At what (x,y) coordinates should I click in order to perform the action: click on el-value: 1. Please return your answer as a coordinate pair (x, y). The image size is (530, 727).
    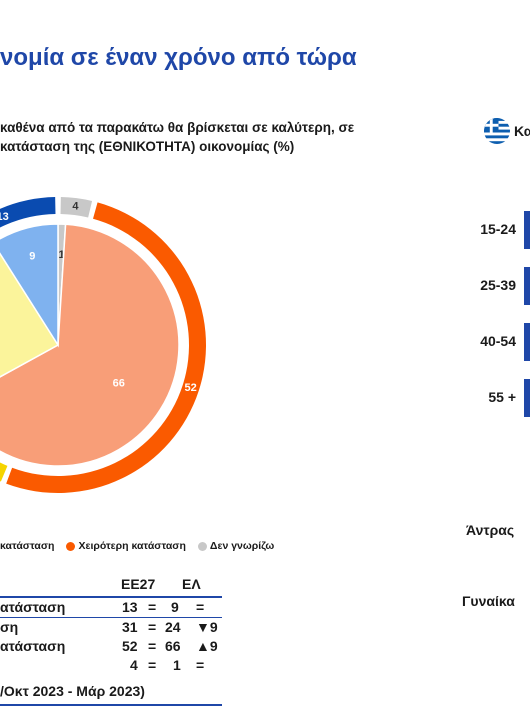
    Looking at the image, I should click on (177, 665).